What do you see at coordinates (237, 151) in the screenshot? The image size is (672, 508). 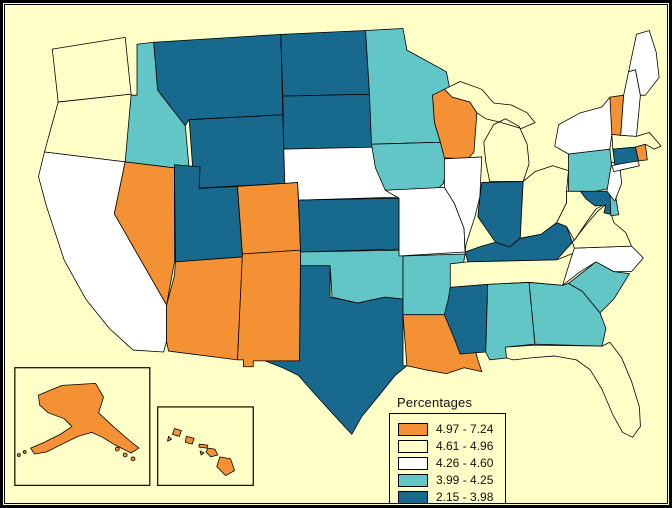 I see `state-wy` at bounding box center [237, 151].